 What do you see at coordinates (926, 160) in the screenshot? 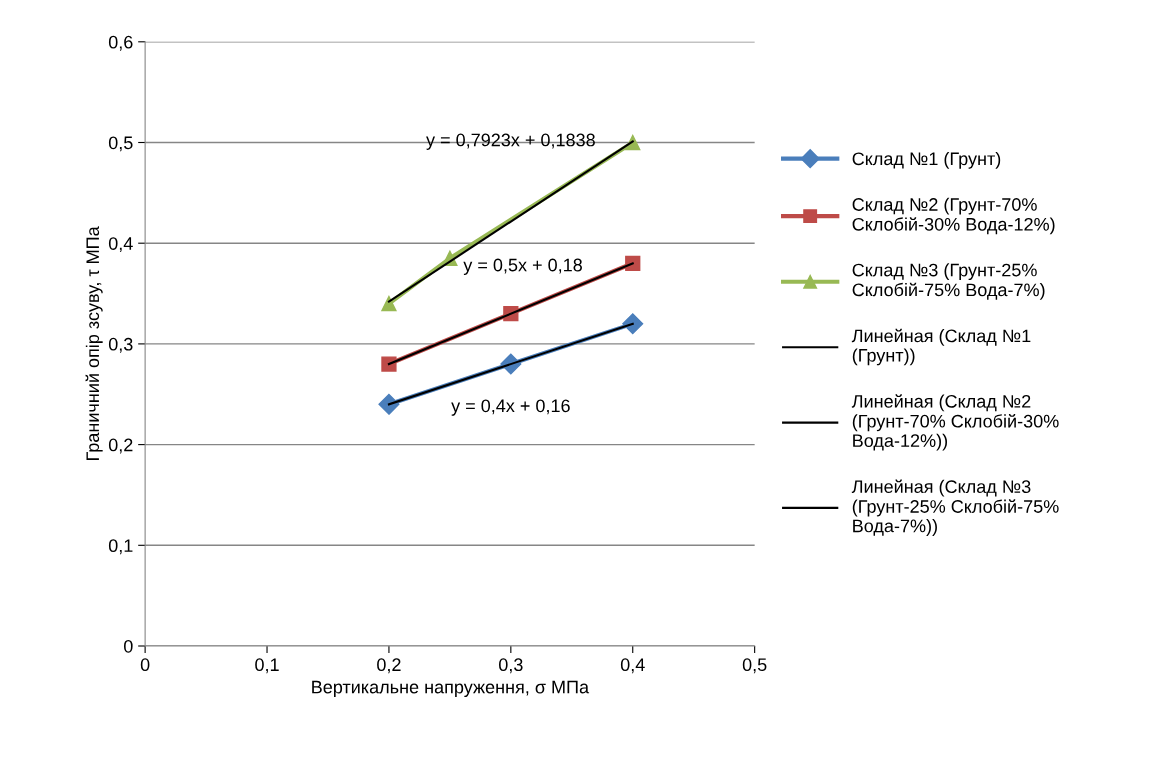
I see `legend-label: Склад №1 (Грунт)` at bounding box center [926, 160].